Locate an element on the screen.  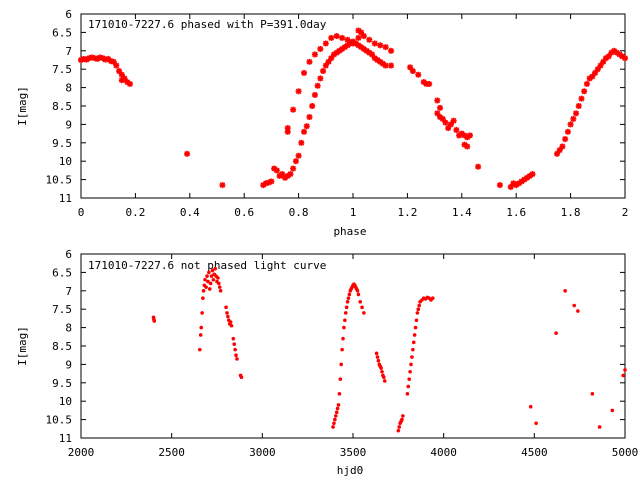
phased-ytick-label: 9 is located at coordinates (68, 124).